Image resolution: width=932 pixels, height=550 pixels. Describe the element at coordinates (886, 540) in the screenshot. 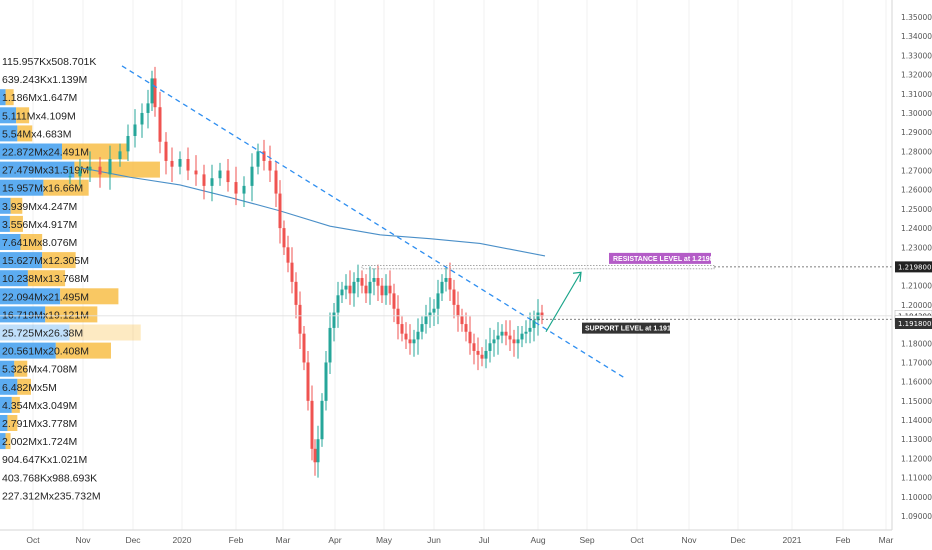

I see `x-tick-label: Mar` at that location.